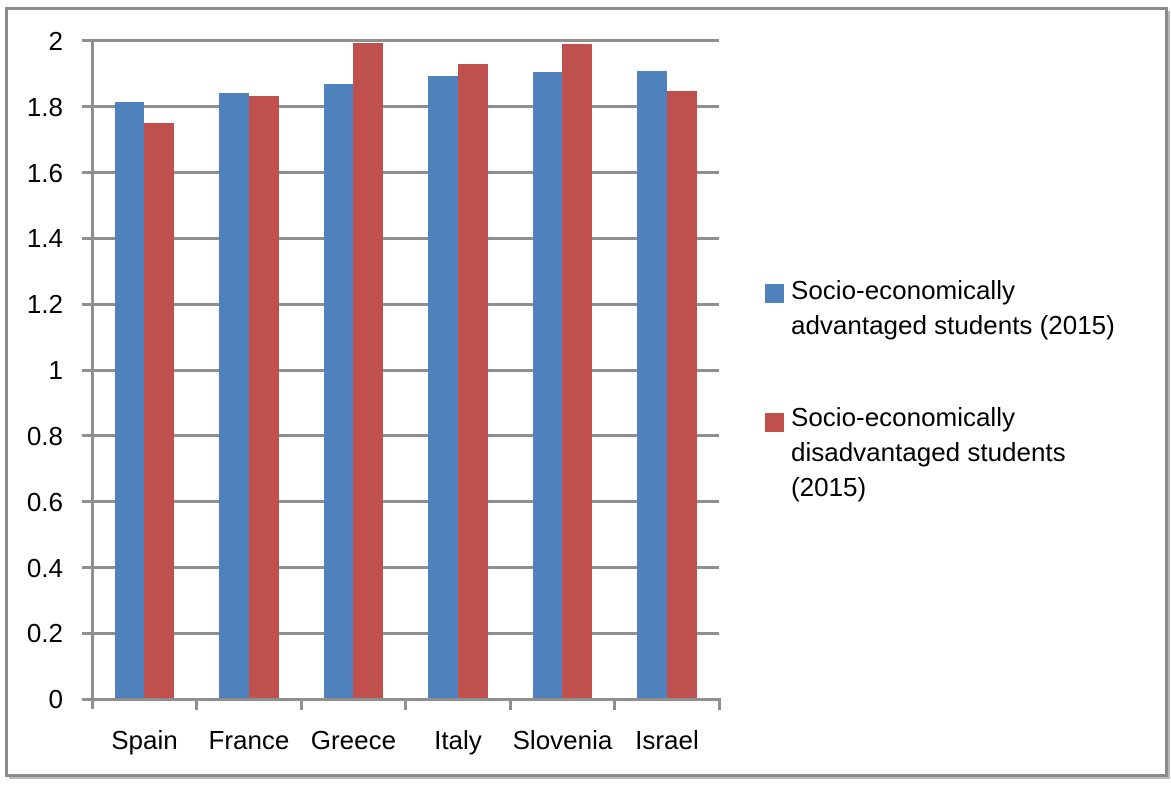  What do you see at coordinates (547, 386) in the screenshot?
I see `bar-slovenia-series1` at bounding box center [547, 386].